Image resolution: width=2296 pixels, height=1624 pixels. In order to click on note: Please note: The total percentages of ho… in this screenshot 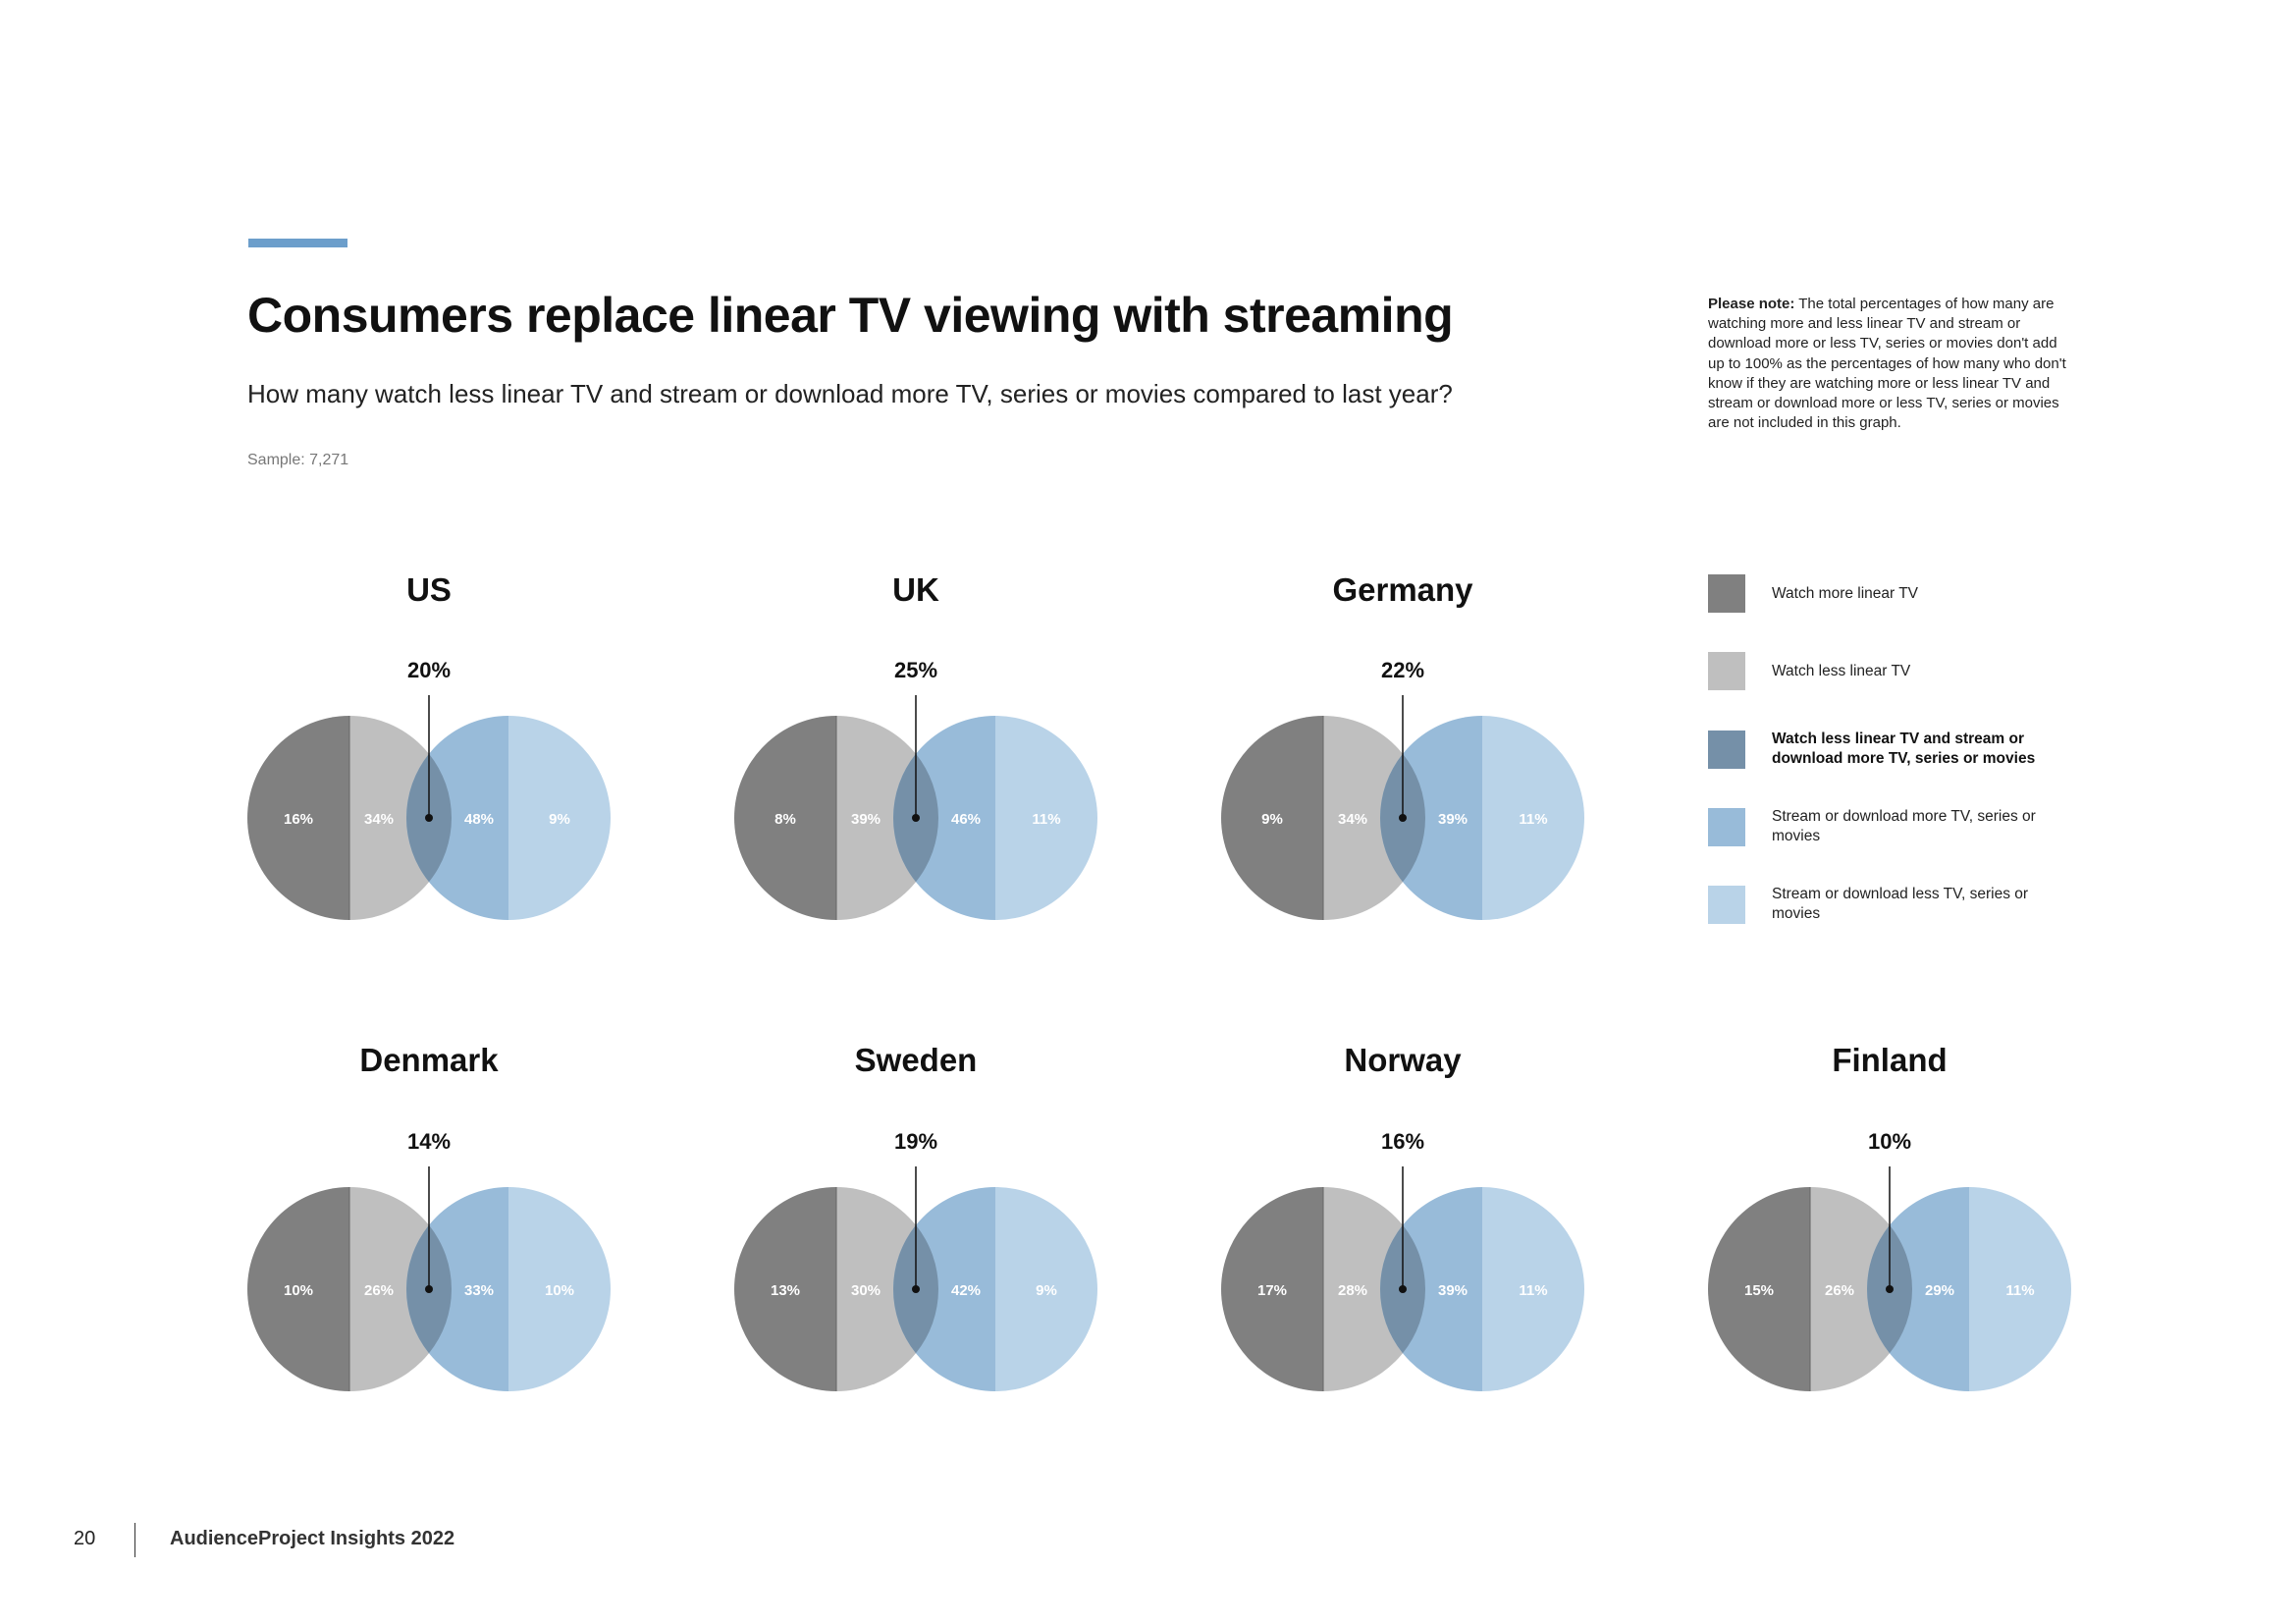, I will do `click(1889, 364)`.